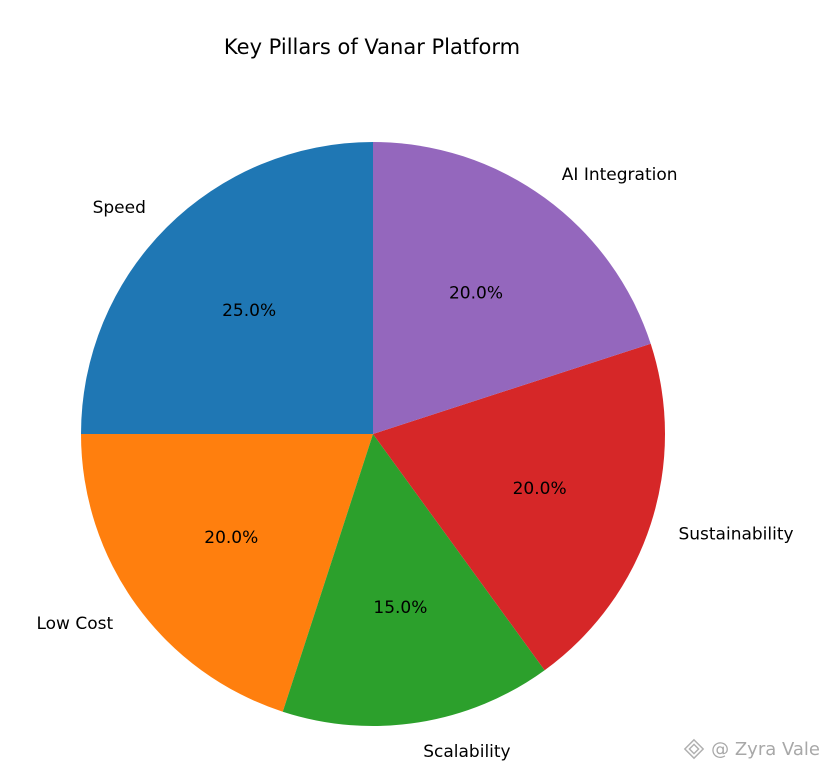 The image size is (828, 766). What do you see at coordinates (476, 293) in the screenshot?
I see `percent-label-ai-integration: 20.0%` at bounding box center [476, 293].